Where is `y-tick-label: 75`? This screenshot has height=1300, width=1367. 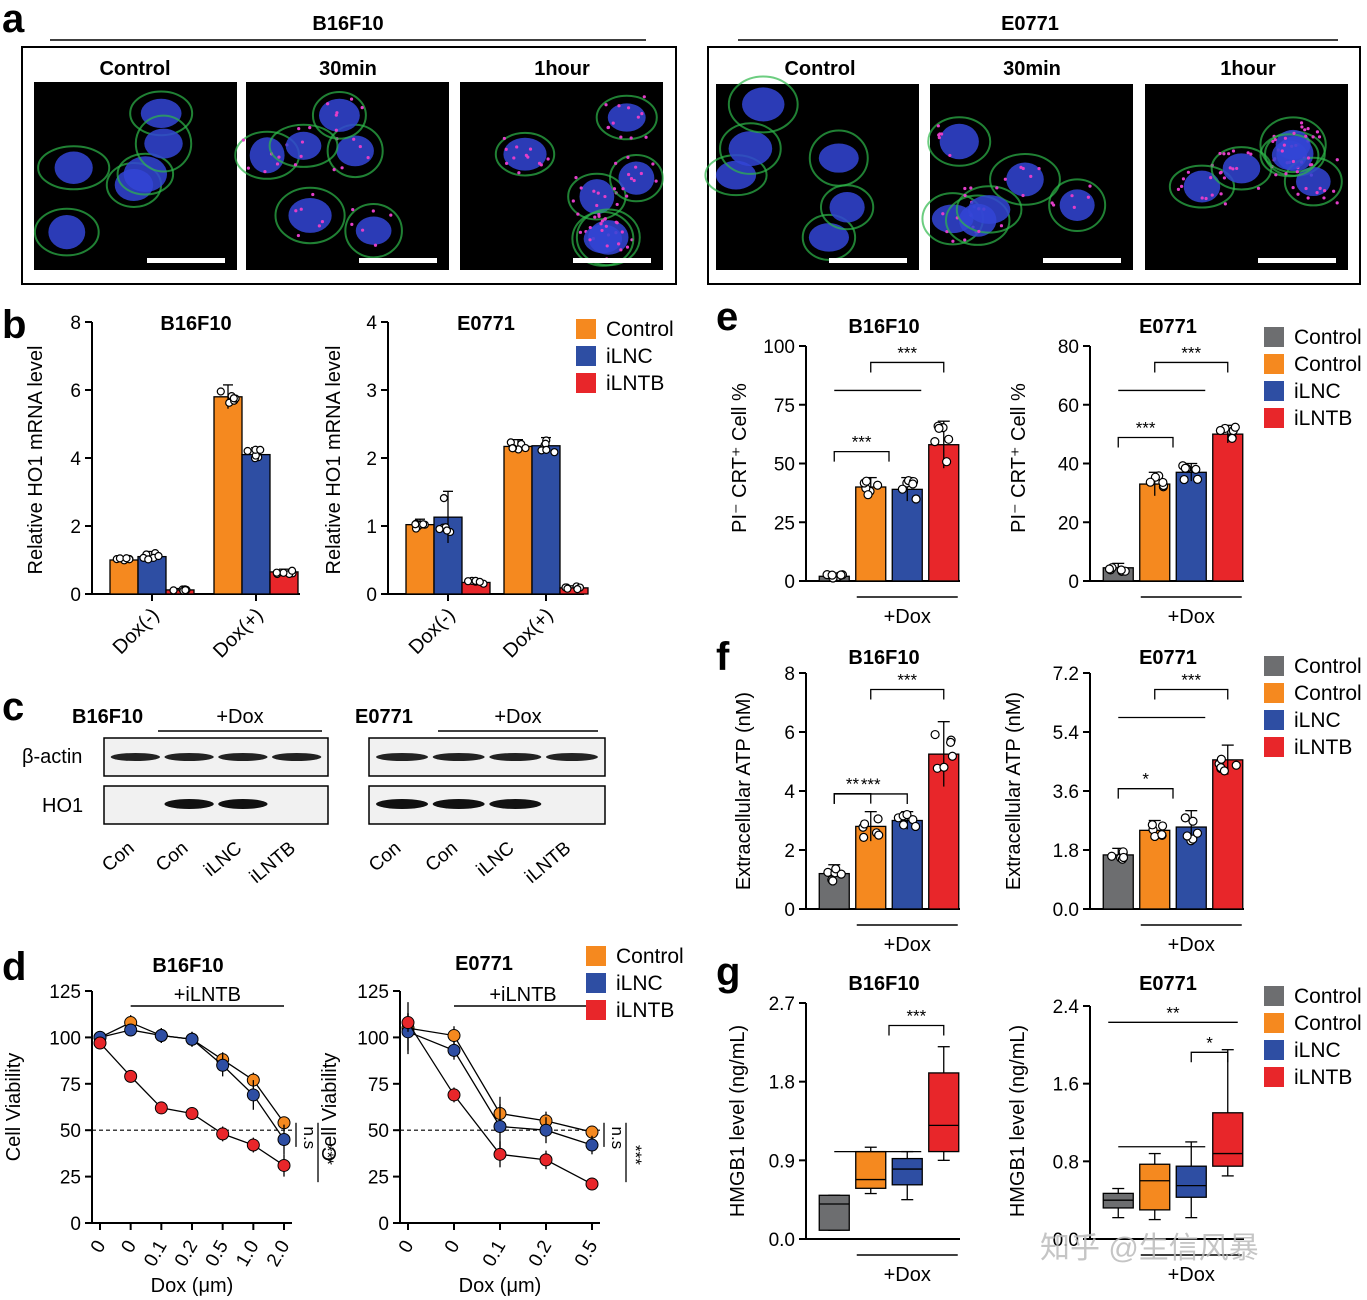
y-tick-label: 75 is located at coordinates (784, 406).